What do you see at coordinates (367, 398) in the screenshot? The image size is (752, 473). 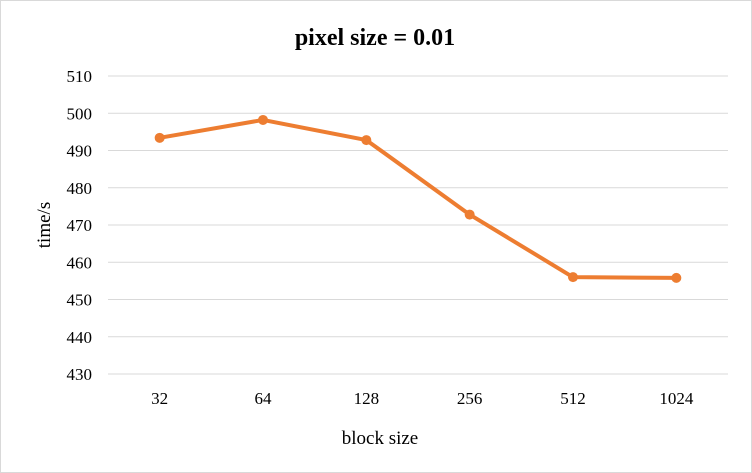 I see `x-tick-label: 128` at bounding box center [367, 398].